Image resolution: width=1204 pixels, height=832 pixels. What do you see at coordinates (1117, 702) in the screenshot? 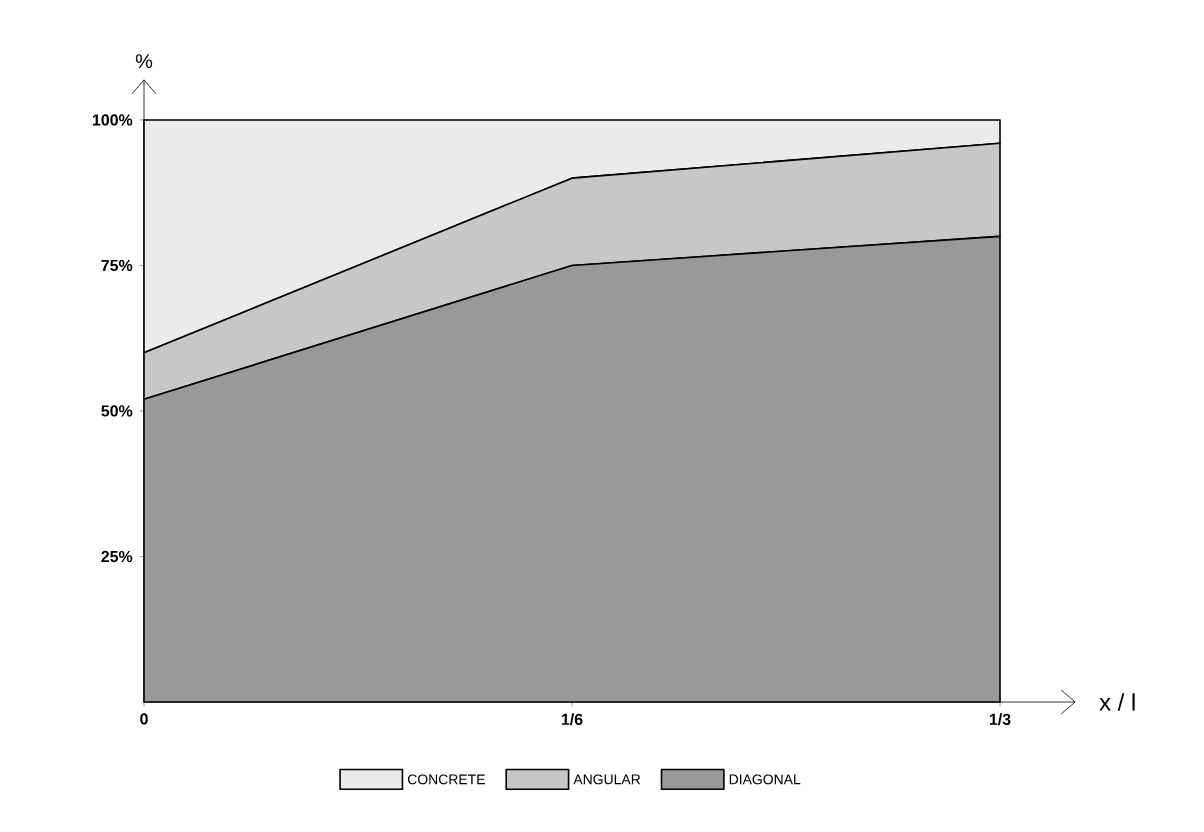
I see `x-axis-title: x / l` at bounding box center [1117, 702].